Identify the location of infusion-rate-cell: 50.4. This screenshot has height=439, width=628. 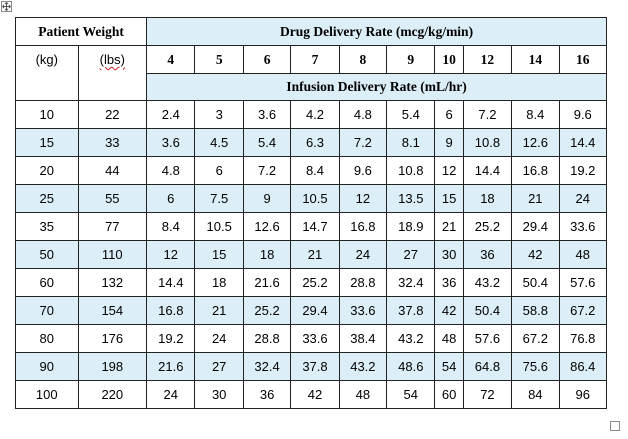
(535, 282).